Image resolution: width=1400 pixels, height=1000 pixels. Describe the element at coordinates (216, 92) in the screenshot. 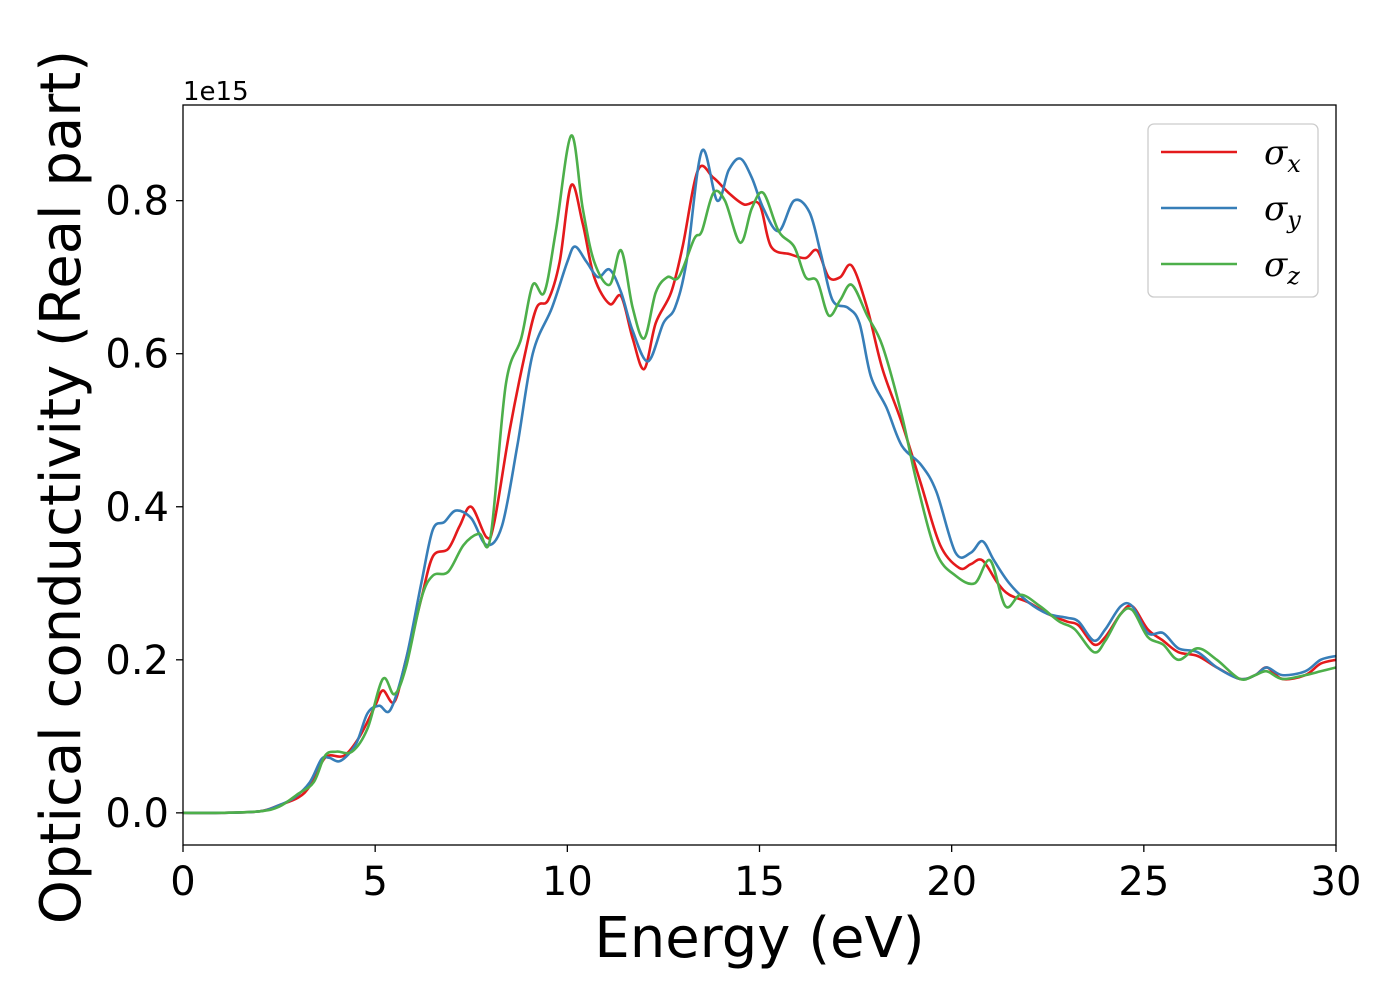

I see `y-axis-offset-label: 1e15` at that location.